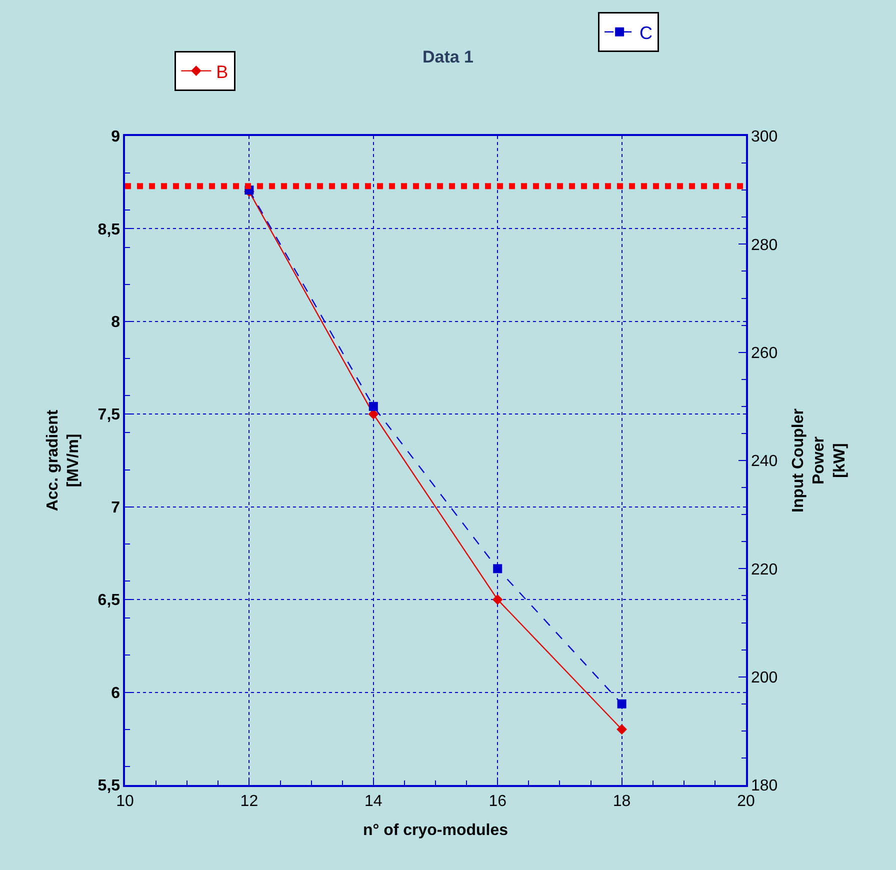  Describe the element at coordinates (621, 801) in the screenshot. I see `x-tick-label: 18` at that location.